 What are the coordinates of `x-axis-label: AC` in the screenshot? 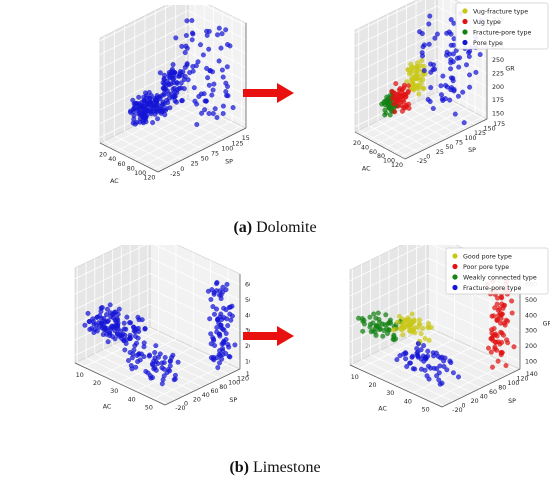 It's located at (382, 409).